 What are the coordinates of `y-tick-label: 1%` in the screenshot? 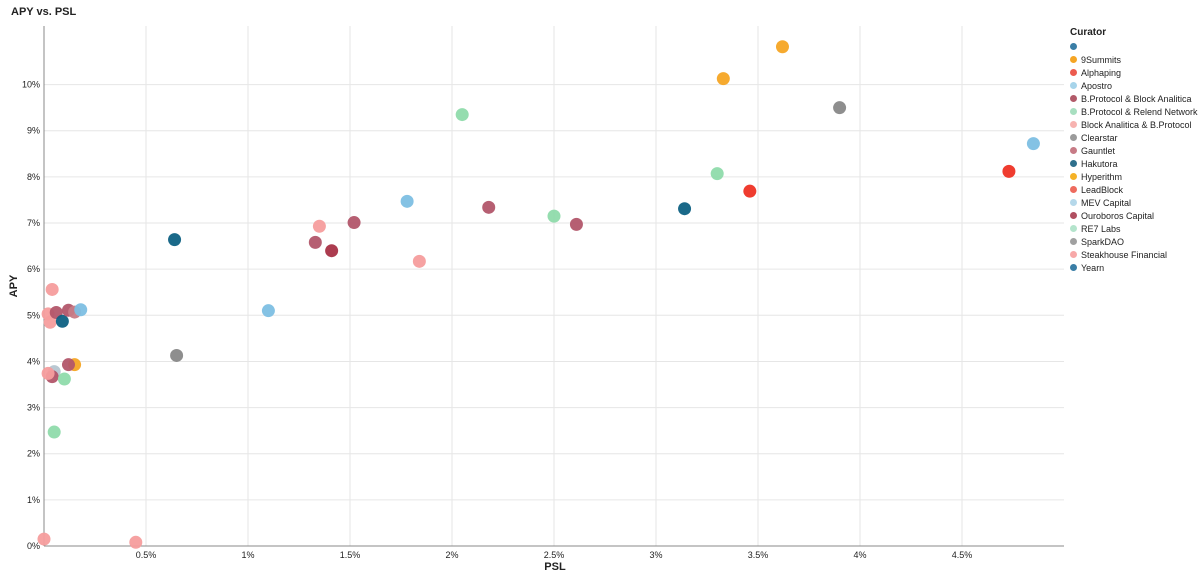 It's located at (33, 500).